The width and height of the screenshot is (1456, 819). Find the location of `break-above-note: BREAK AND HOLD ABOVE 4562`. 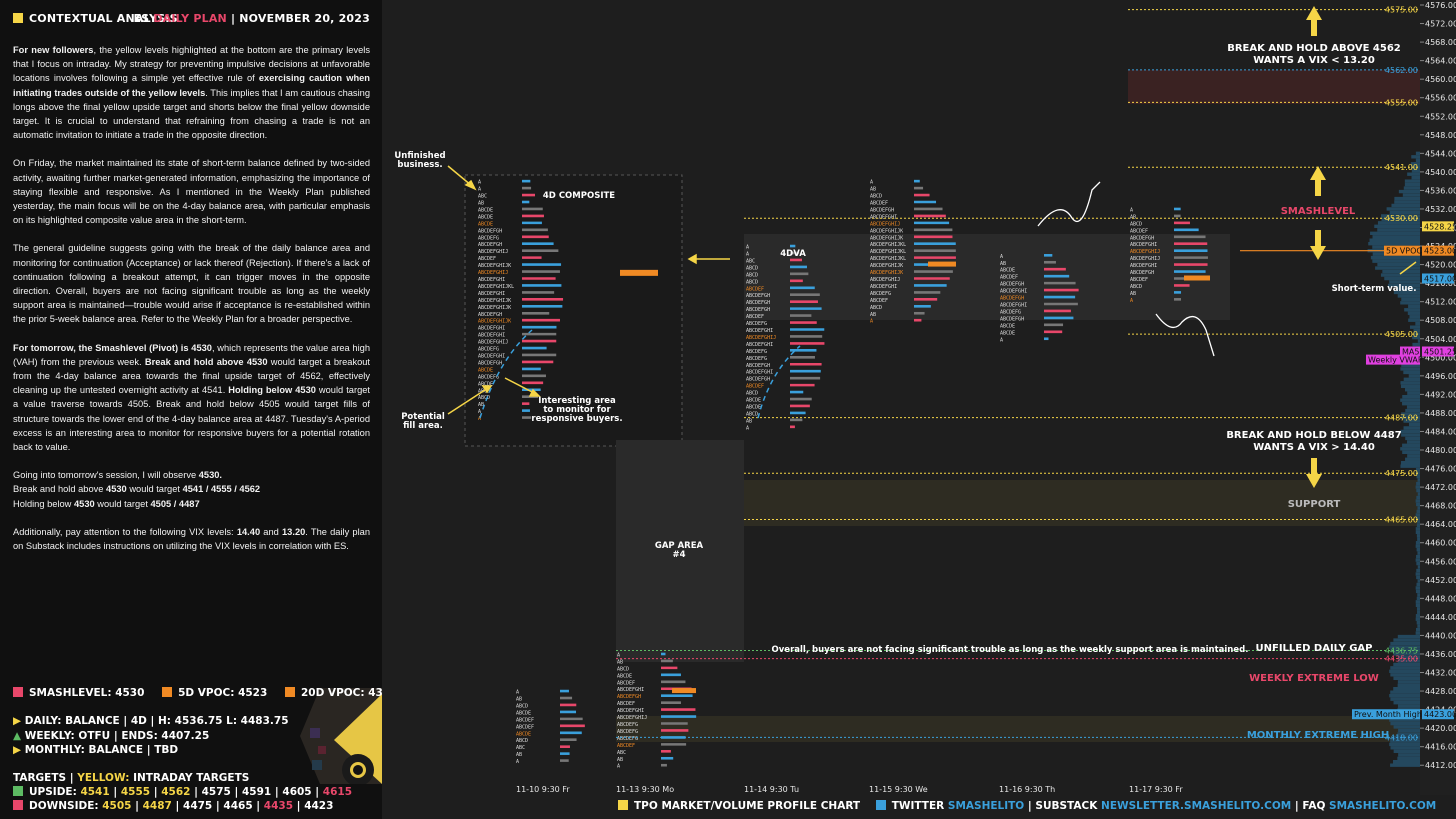

break-above-note: BREAK AND HOLD ABOVE 4562 is located at coordinates (1314, 48).